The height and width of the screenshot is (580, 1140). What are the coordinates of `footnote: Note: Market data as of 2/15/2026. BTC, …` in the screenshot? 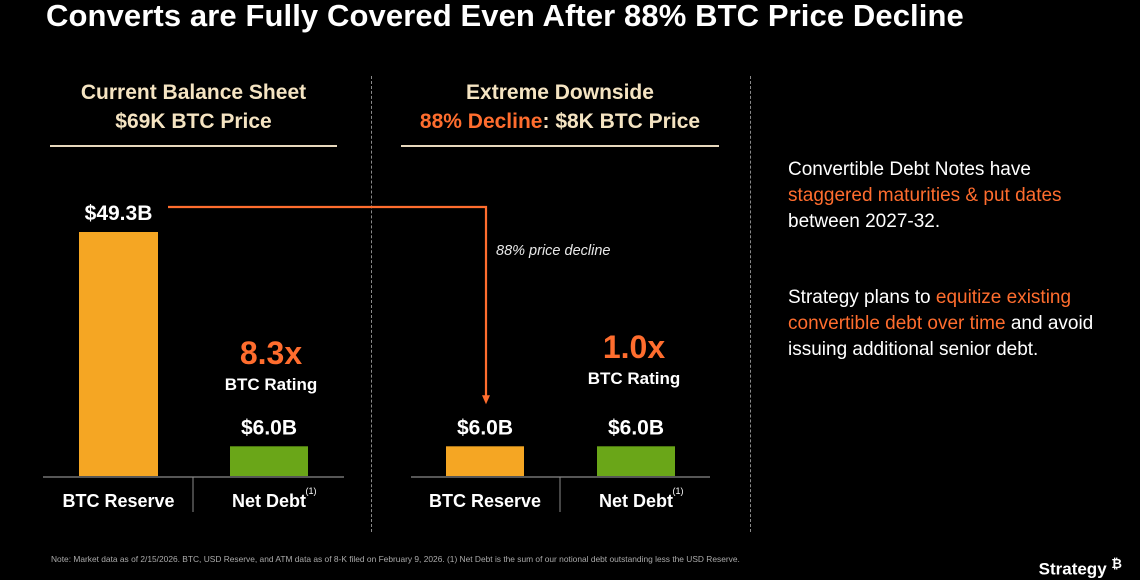 It's located at (395, 559).